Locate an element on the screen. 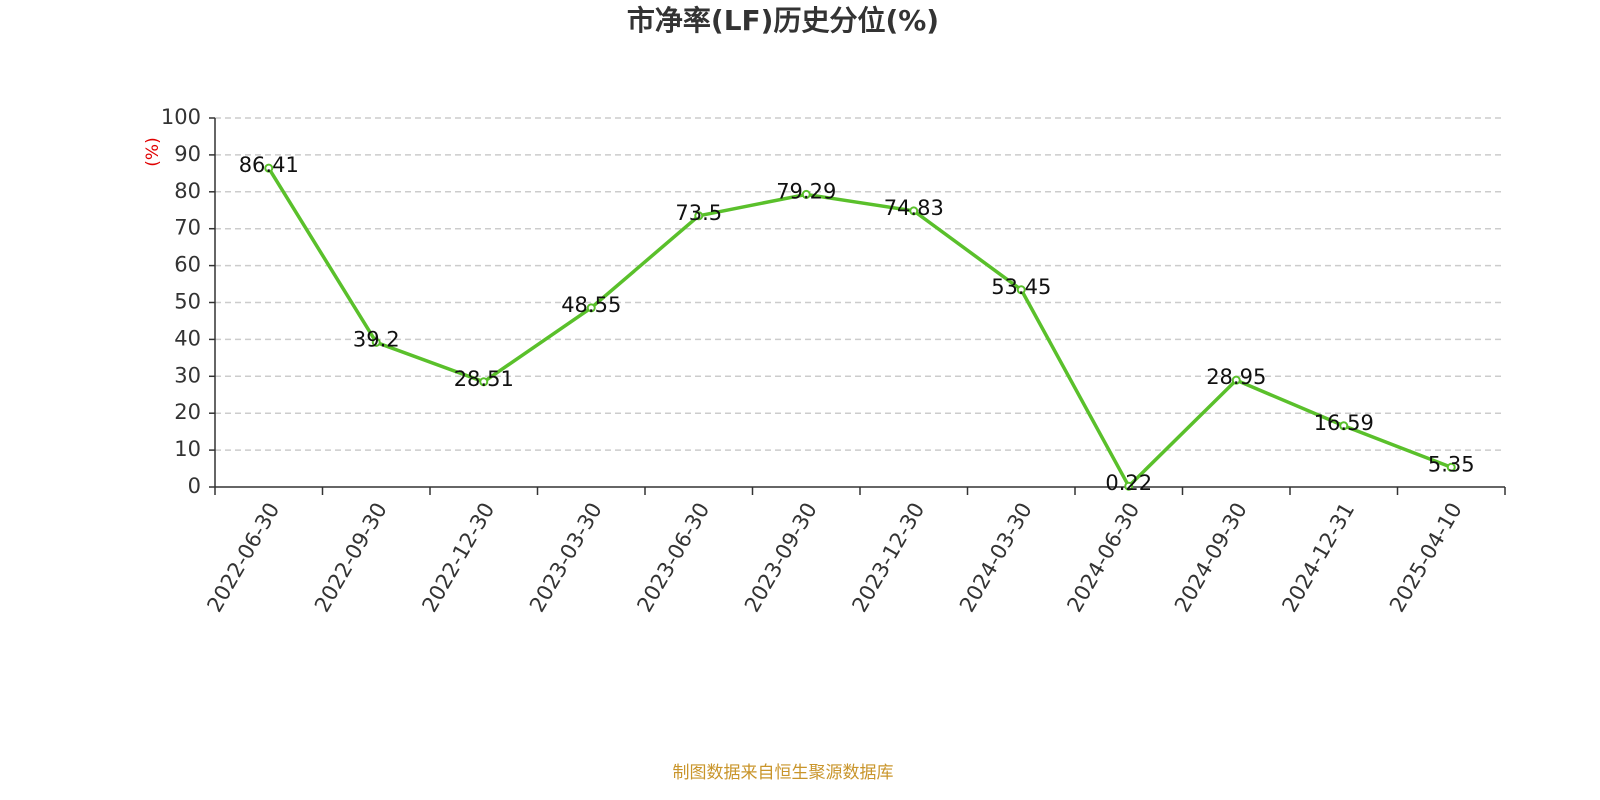 This screenshot has height=800, width=1600. x-tick-label: 2023-03-30 is located at coordinates (566, 558).